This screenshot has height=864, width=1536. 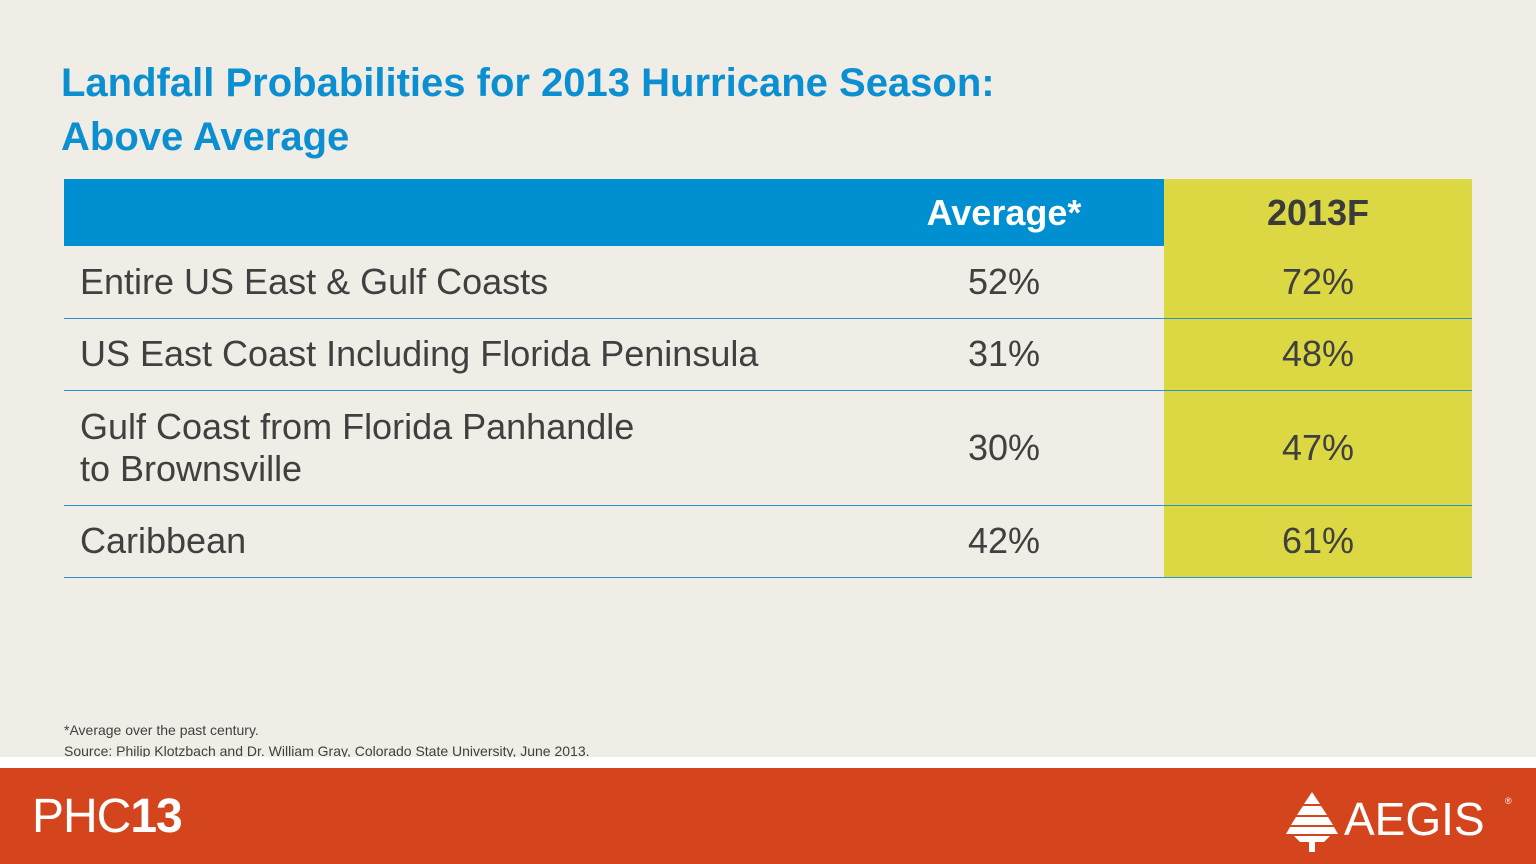 I want to click on average-cell: 30%, so click(x=1004, y=448).